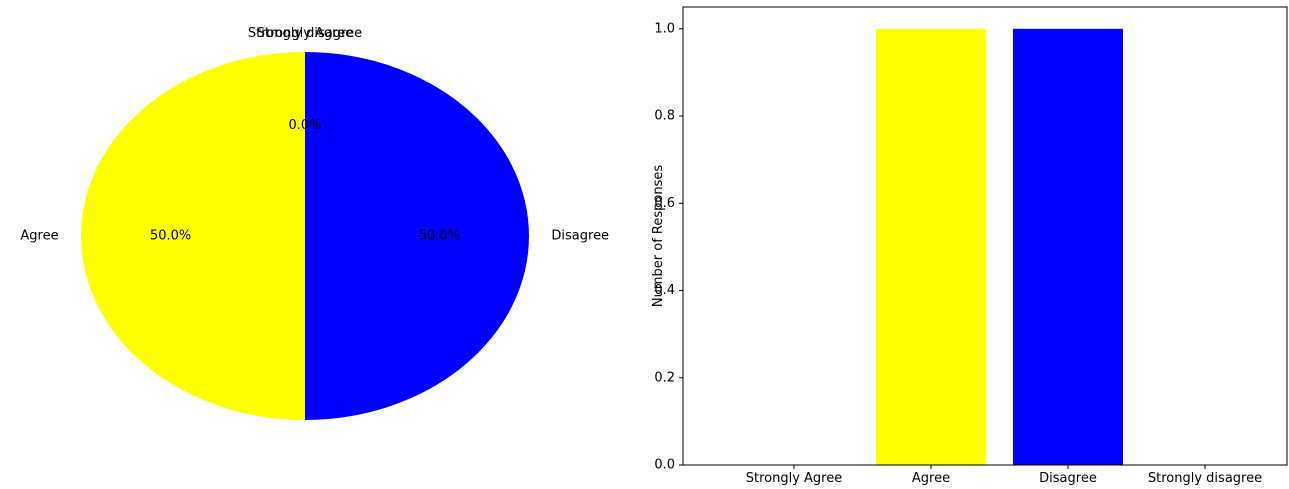 This screenshot has width=1289, height=489. Describe the element at coordinates (664, 377) in the screenshot. I see `y-tick-label: 0.2` at that location.